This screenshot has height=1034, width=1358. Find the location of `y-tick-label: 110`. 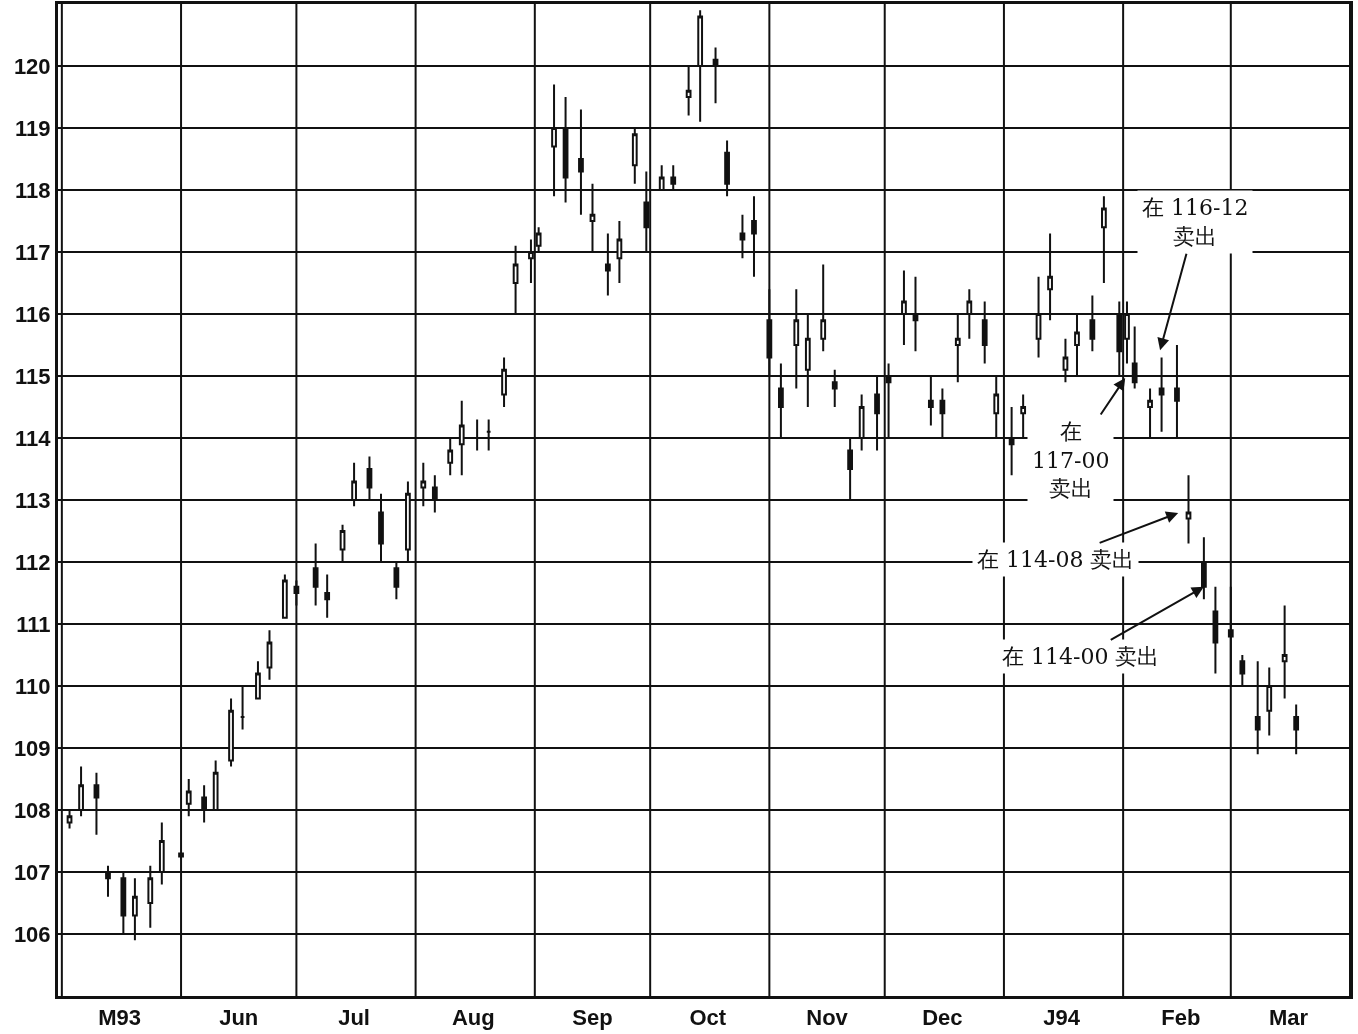

y-tick-label: 110 is located at coordinates (33, 686).